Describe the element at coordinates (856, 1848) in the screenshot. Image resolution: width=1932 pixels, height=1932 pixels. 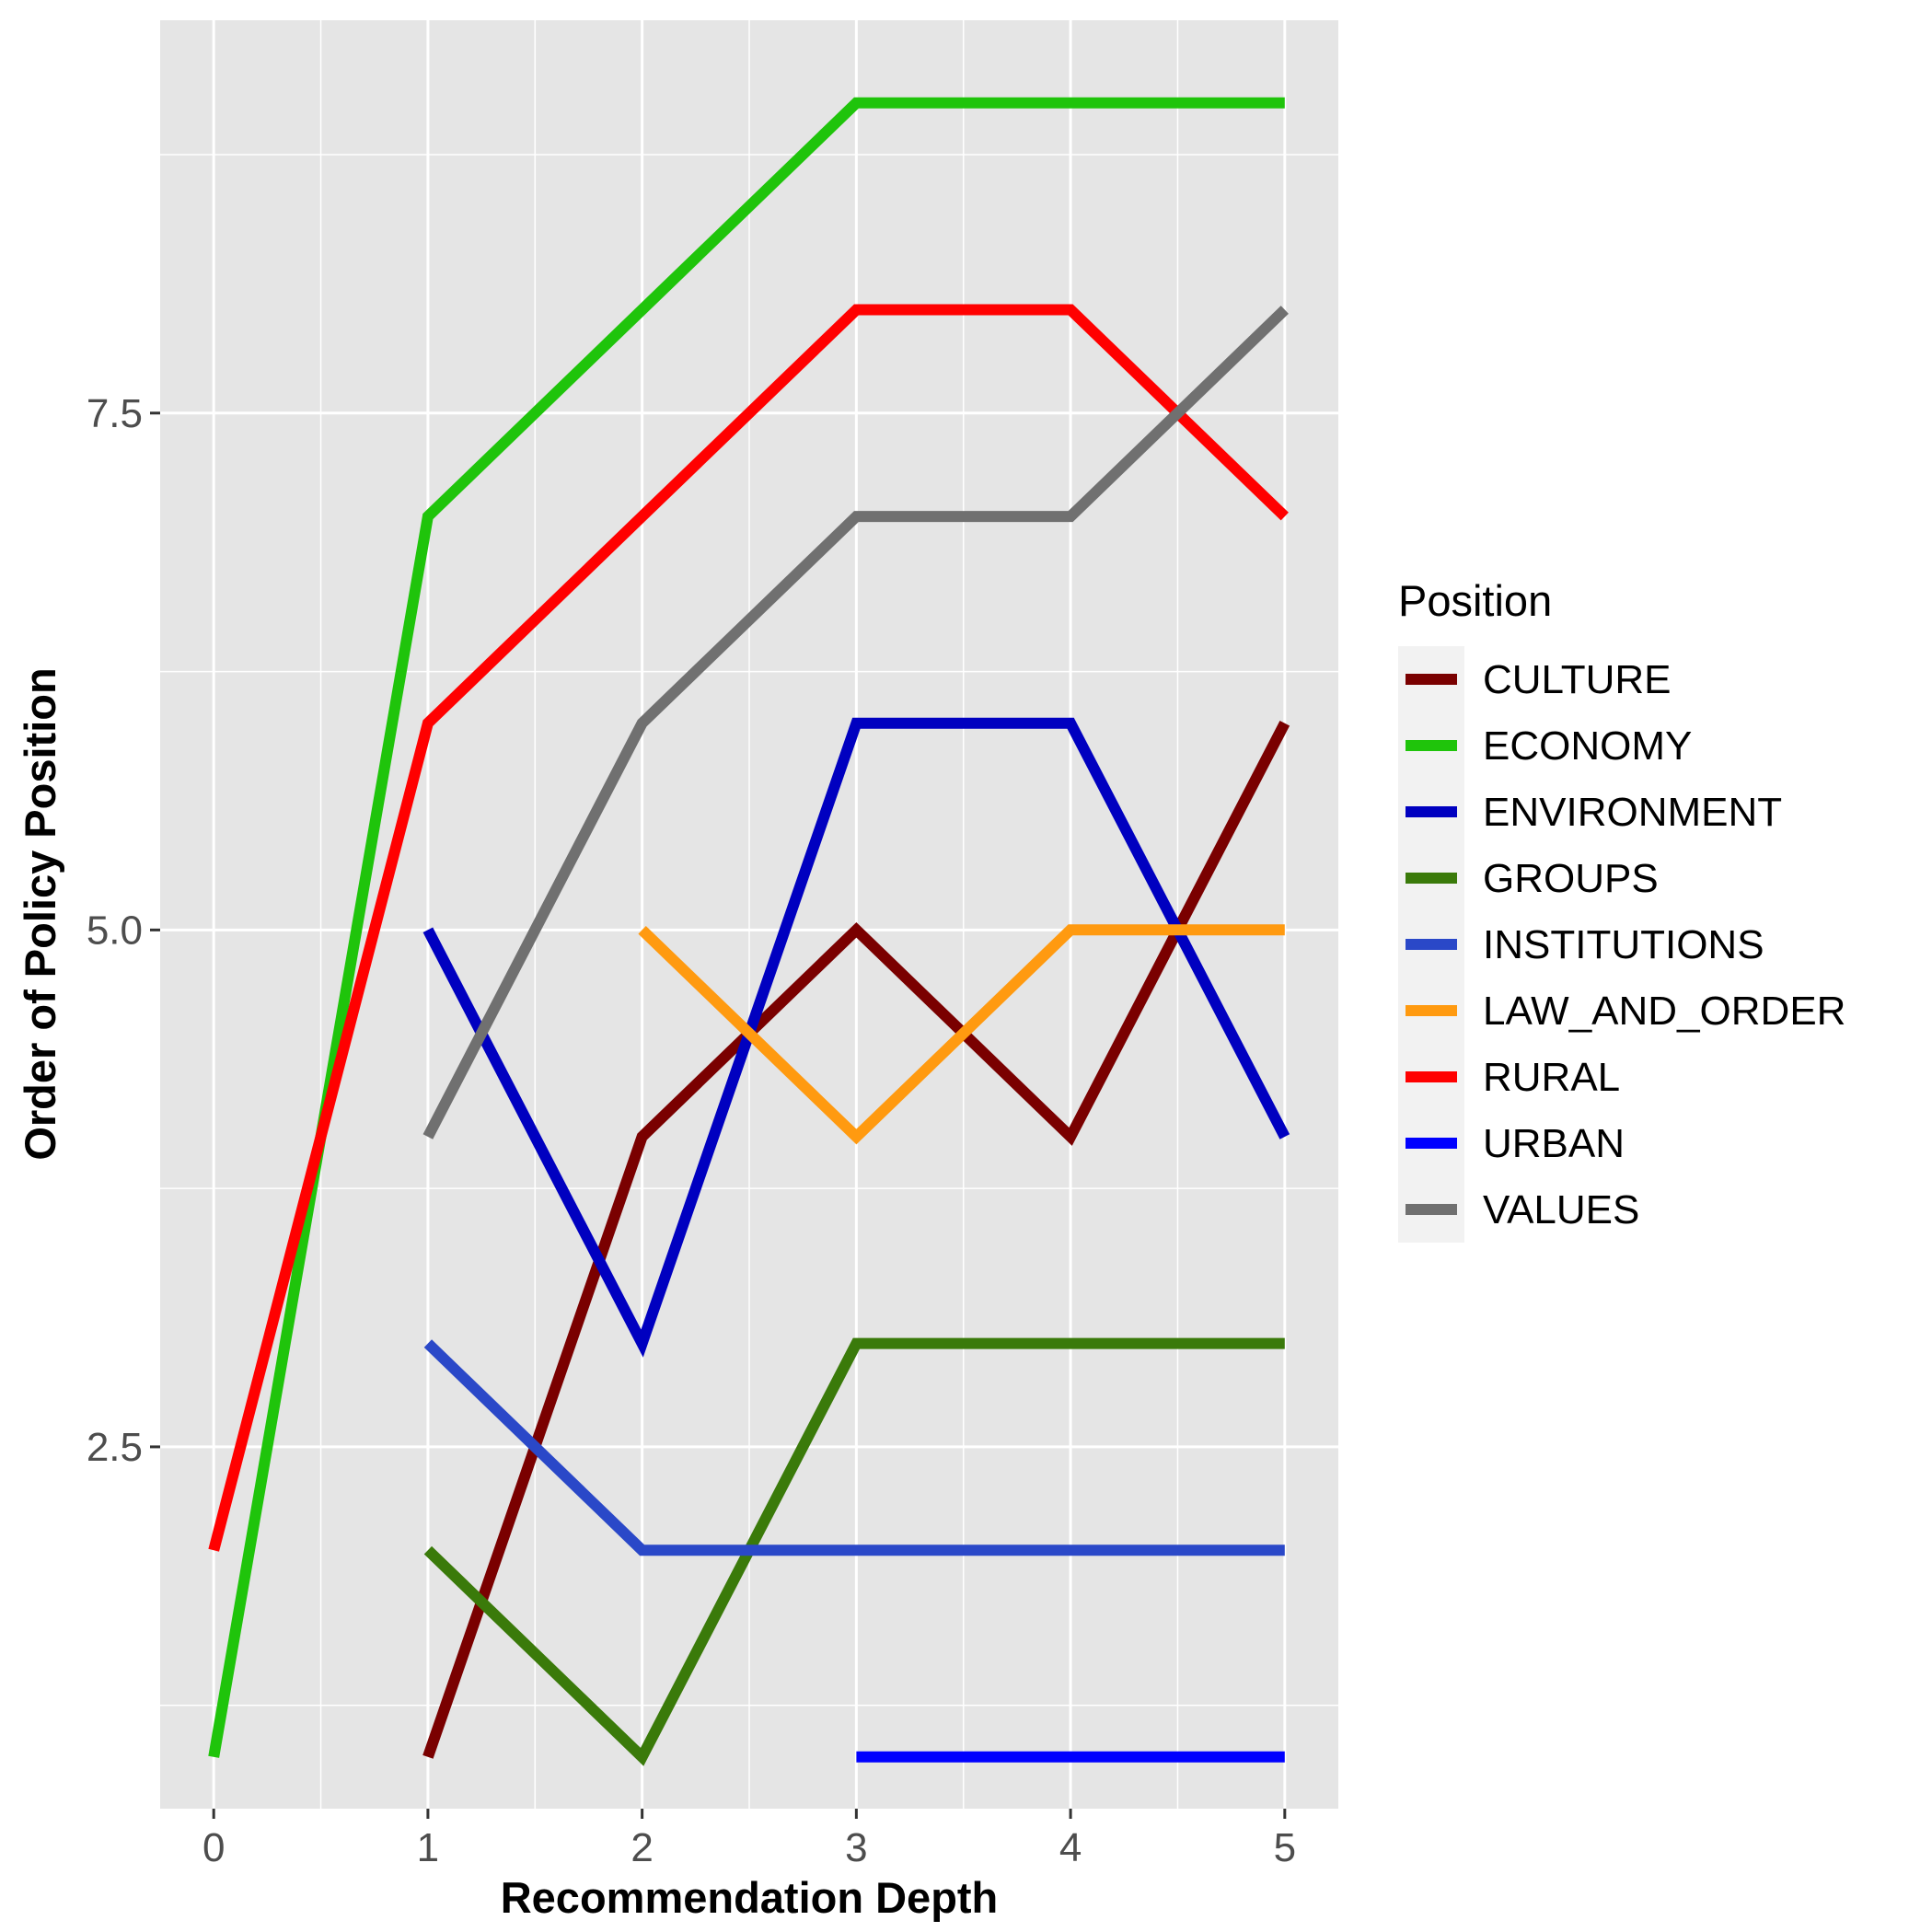
I see `x-tick-label: 3` at that location.